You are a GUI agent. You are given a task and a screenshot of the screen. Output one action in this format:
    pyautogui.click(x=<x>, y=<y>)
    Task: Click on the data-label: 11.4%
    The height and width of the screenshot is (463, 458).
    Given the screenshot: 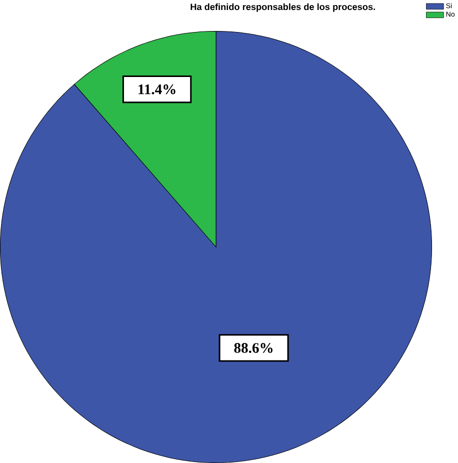 What is the action you would take?
    pyautogui.click(x=157, y=89)
    